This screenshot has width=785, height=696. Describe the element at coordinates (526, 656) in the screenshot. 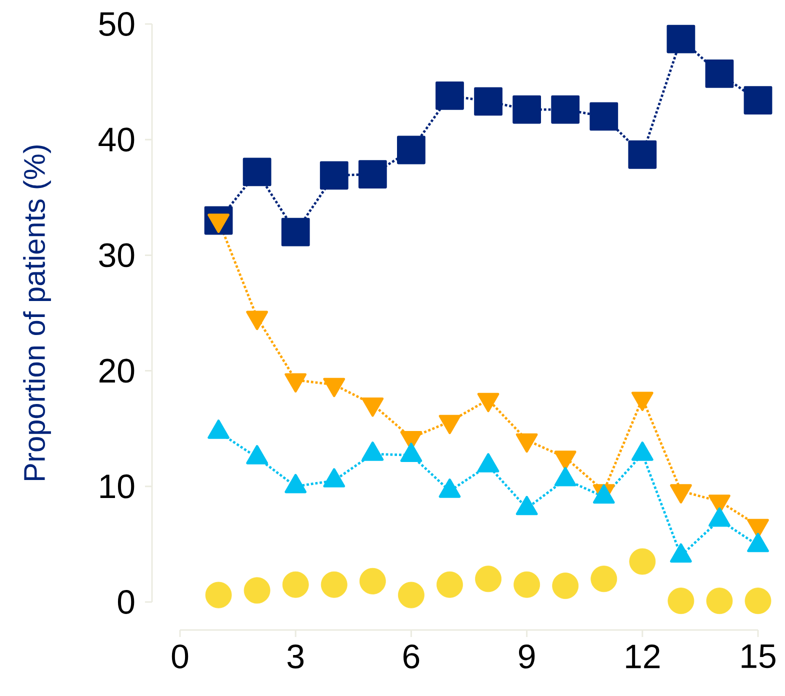

I see `x-tick-label: 9` at that location.